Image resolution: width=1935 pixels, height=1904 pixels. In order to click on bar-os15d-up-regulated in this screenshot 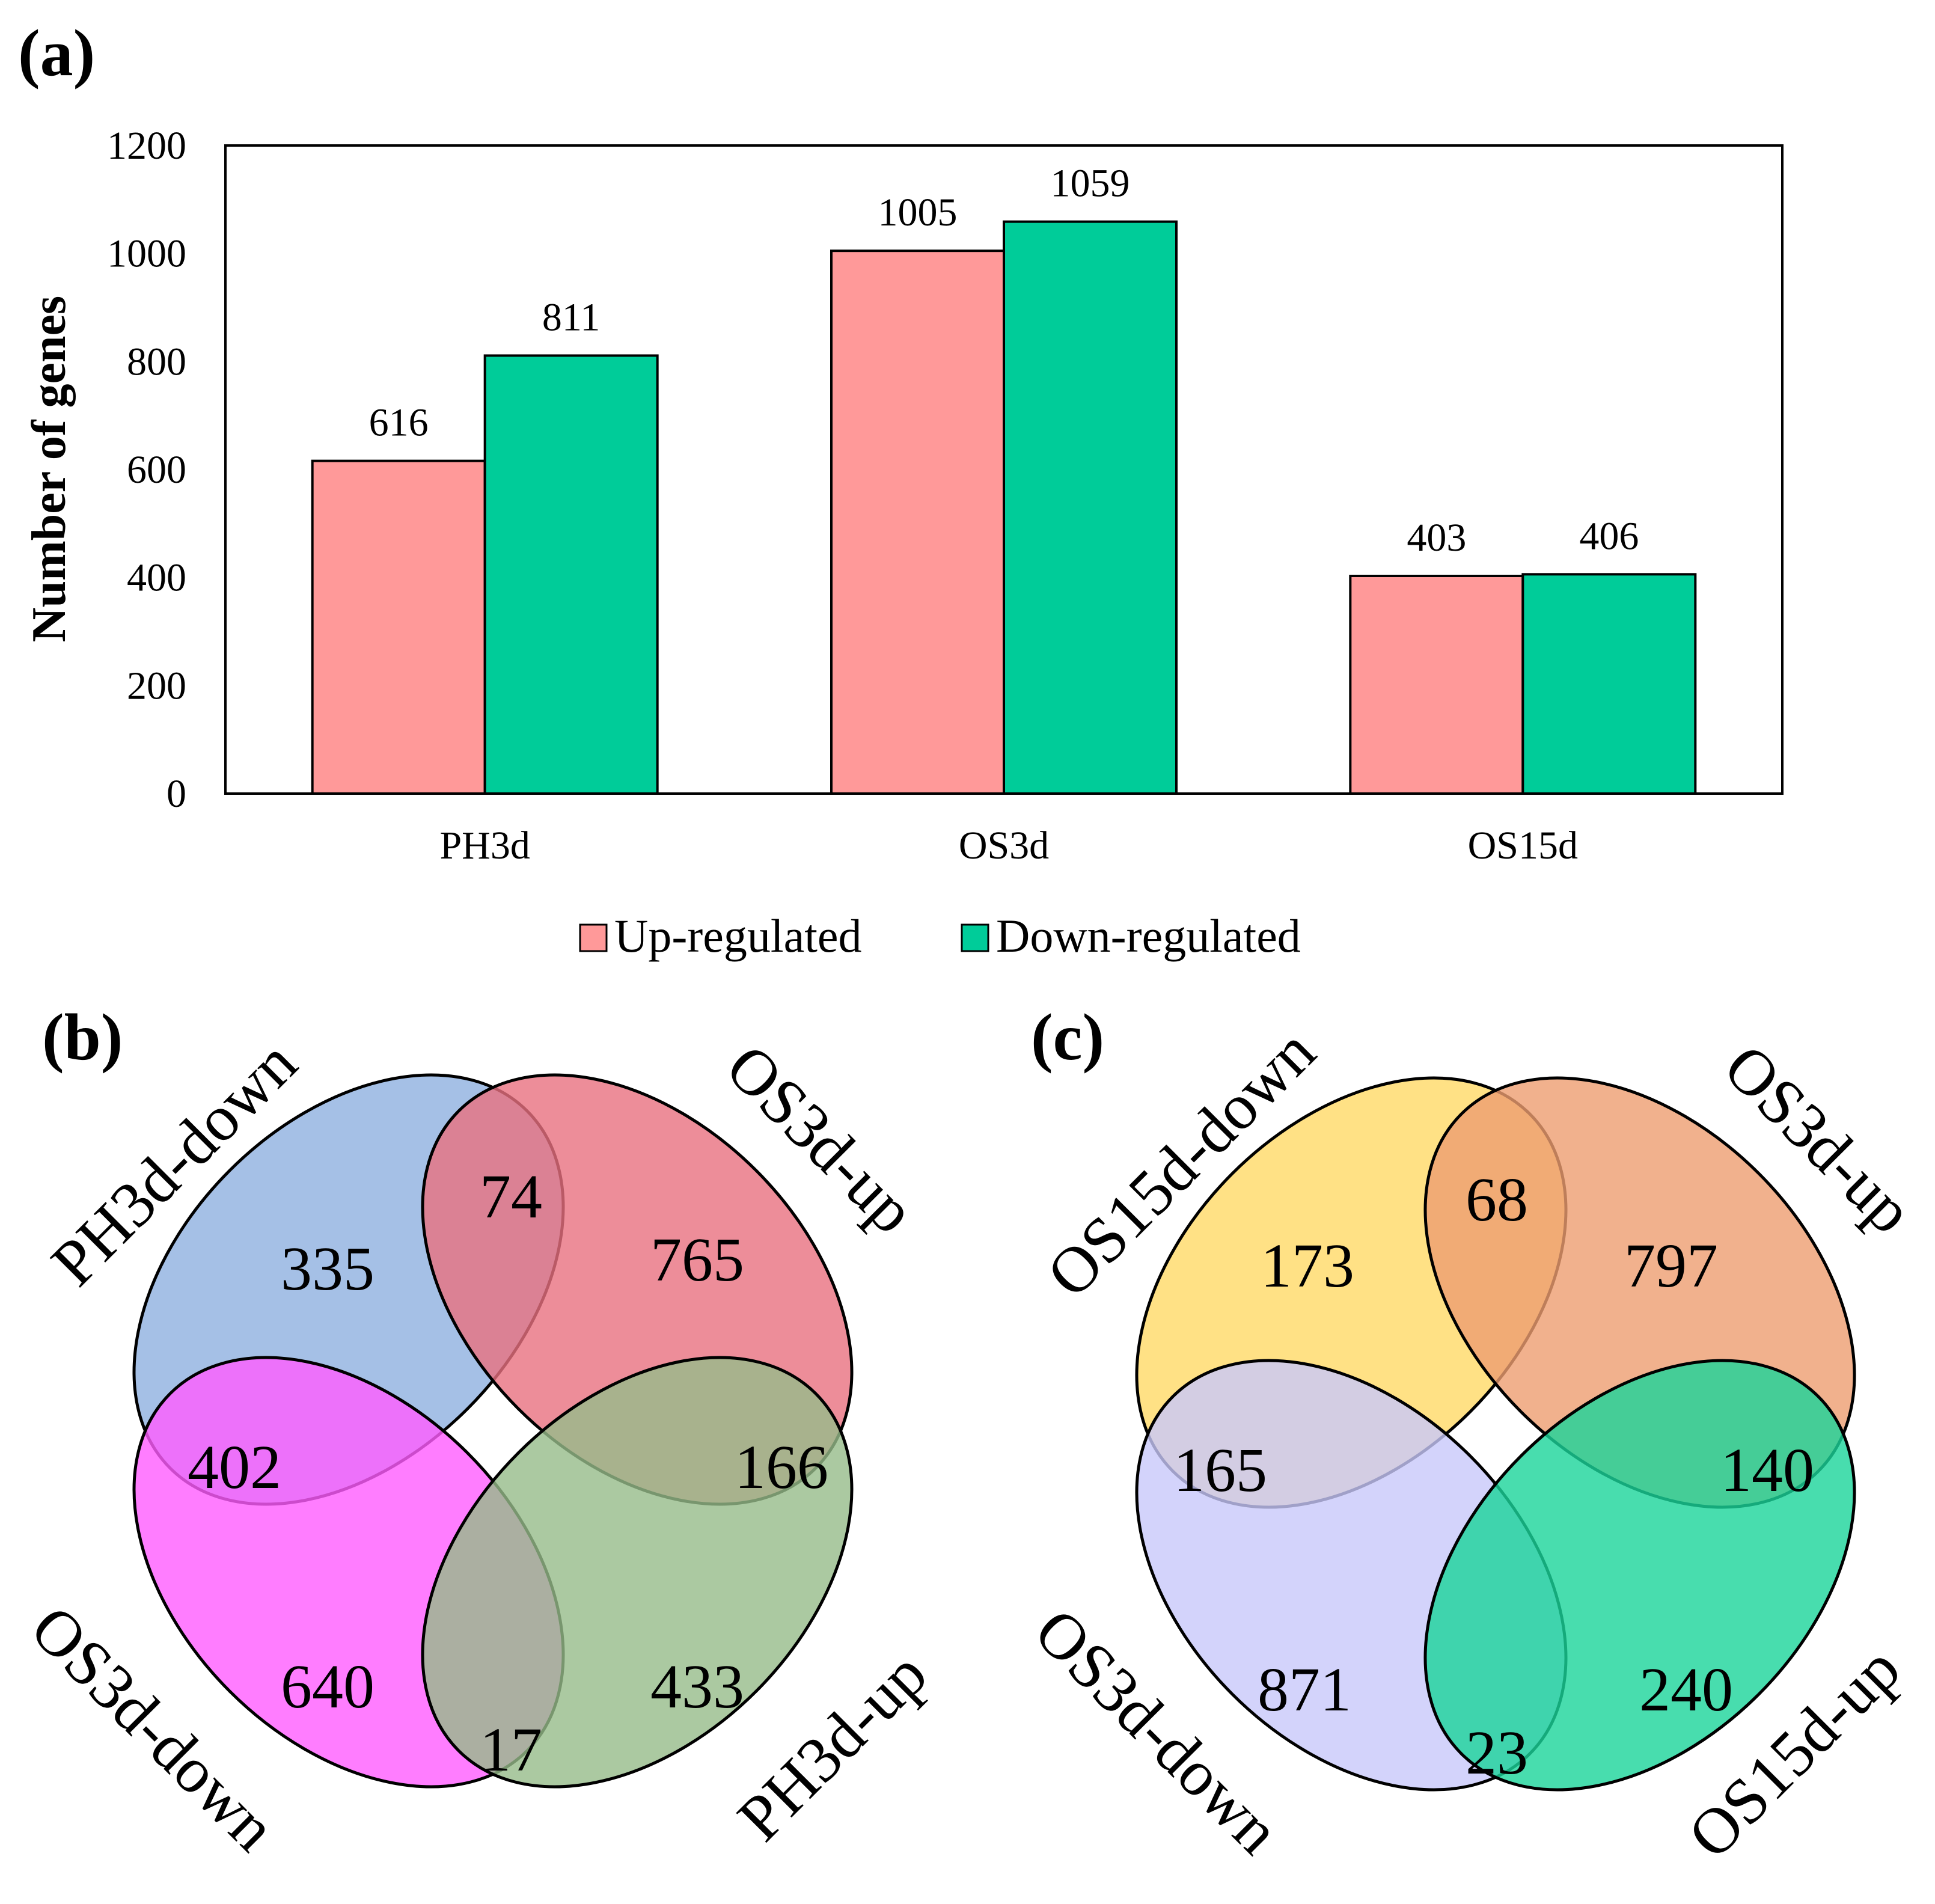, I will do `click(1436, 684)`.